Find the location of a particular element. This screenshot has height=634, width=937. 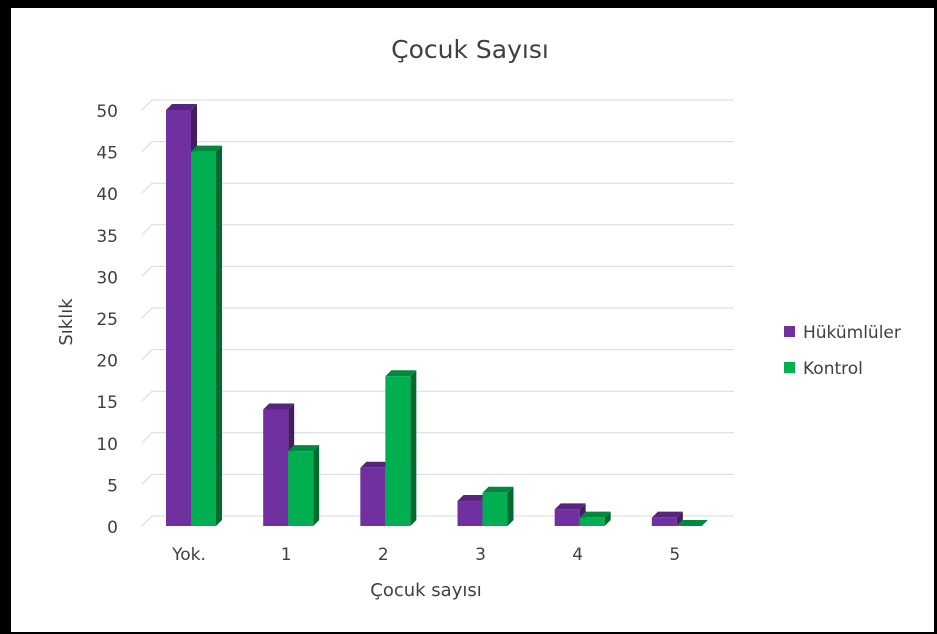

y-axis-ticks: 0 5 10 15 20 25 30 35 40 45 50 is located at coordinates (107, 320).